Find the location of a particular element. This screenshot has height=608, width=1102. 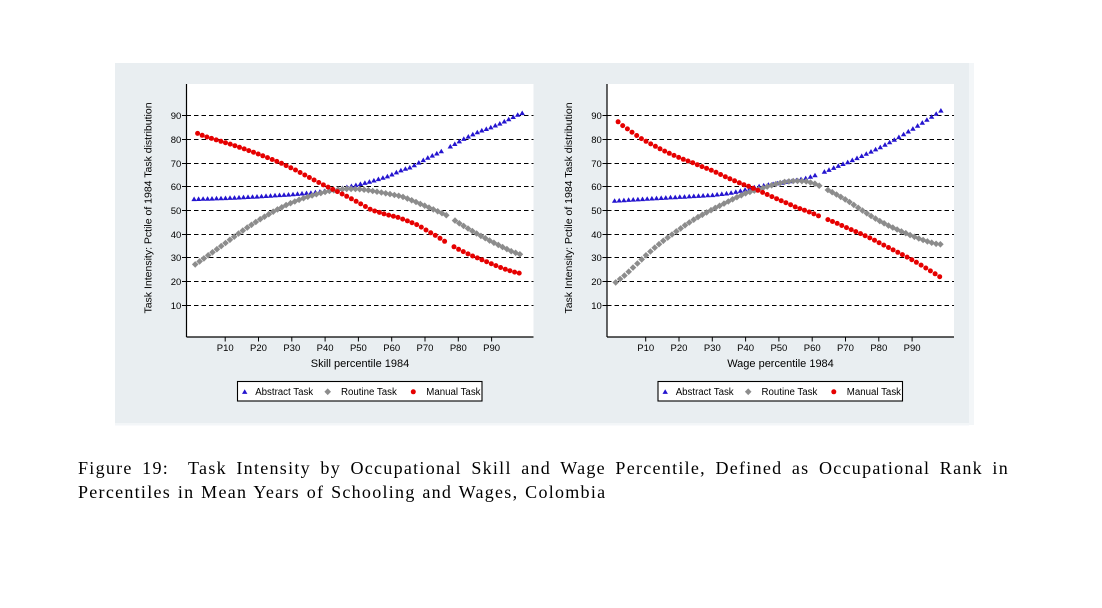

svg-text: Wage percentile 1984 is located at coordinates (780, 364).